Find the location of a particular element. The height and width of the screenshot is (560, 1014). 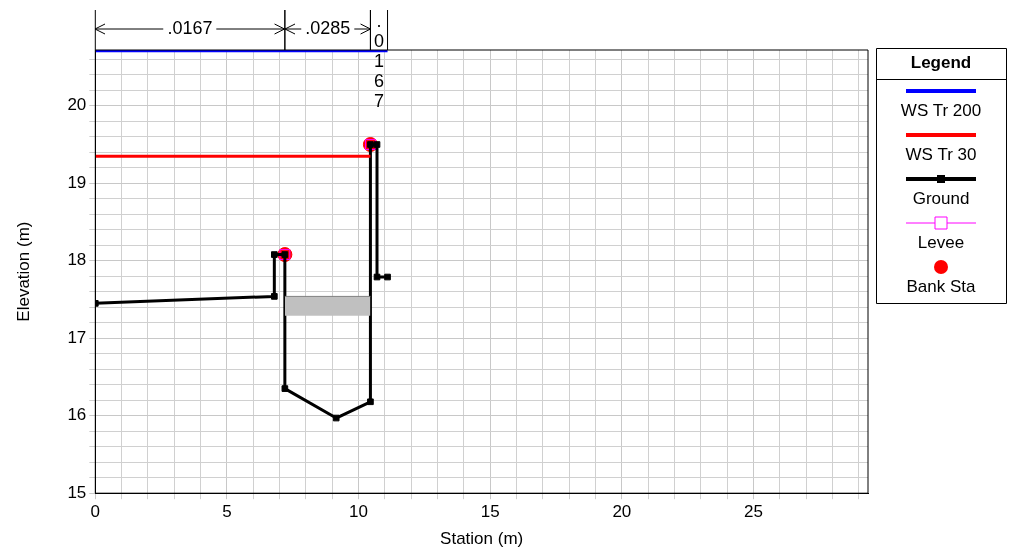

y-tick-label: 17 is located at coordinates (77, 337).